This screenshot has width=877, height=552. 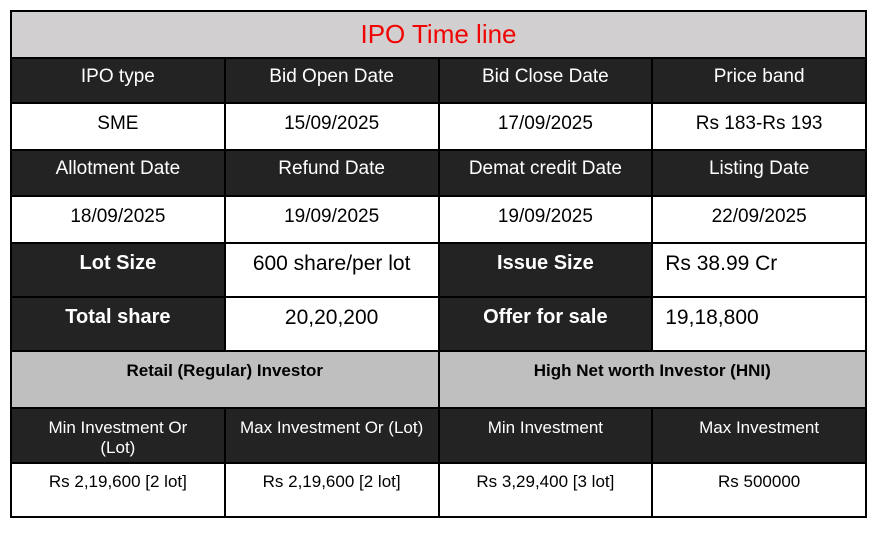 What do you see at coordinates (545, 126) in the screenshot?
I see `bid-close-date-value: 17/09/2025` at bounding box center [545, 126].